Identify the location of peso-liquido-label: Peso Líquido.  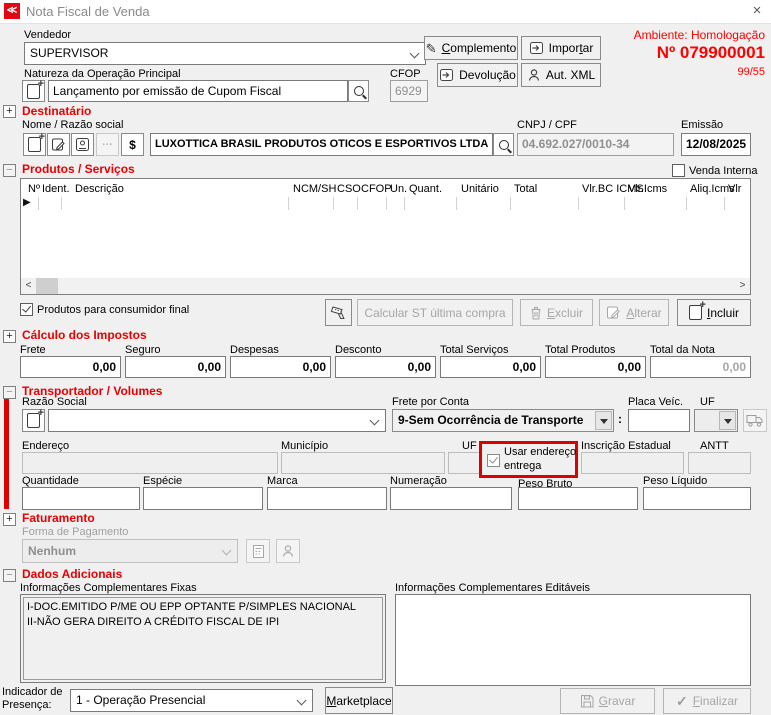
(675, 481).